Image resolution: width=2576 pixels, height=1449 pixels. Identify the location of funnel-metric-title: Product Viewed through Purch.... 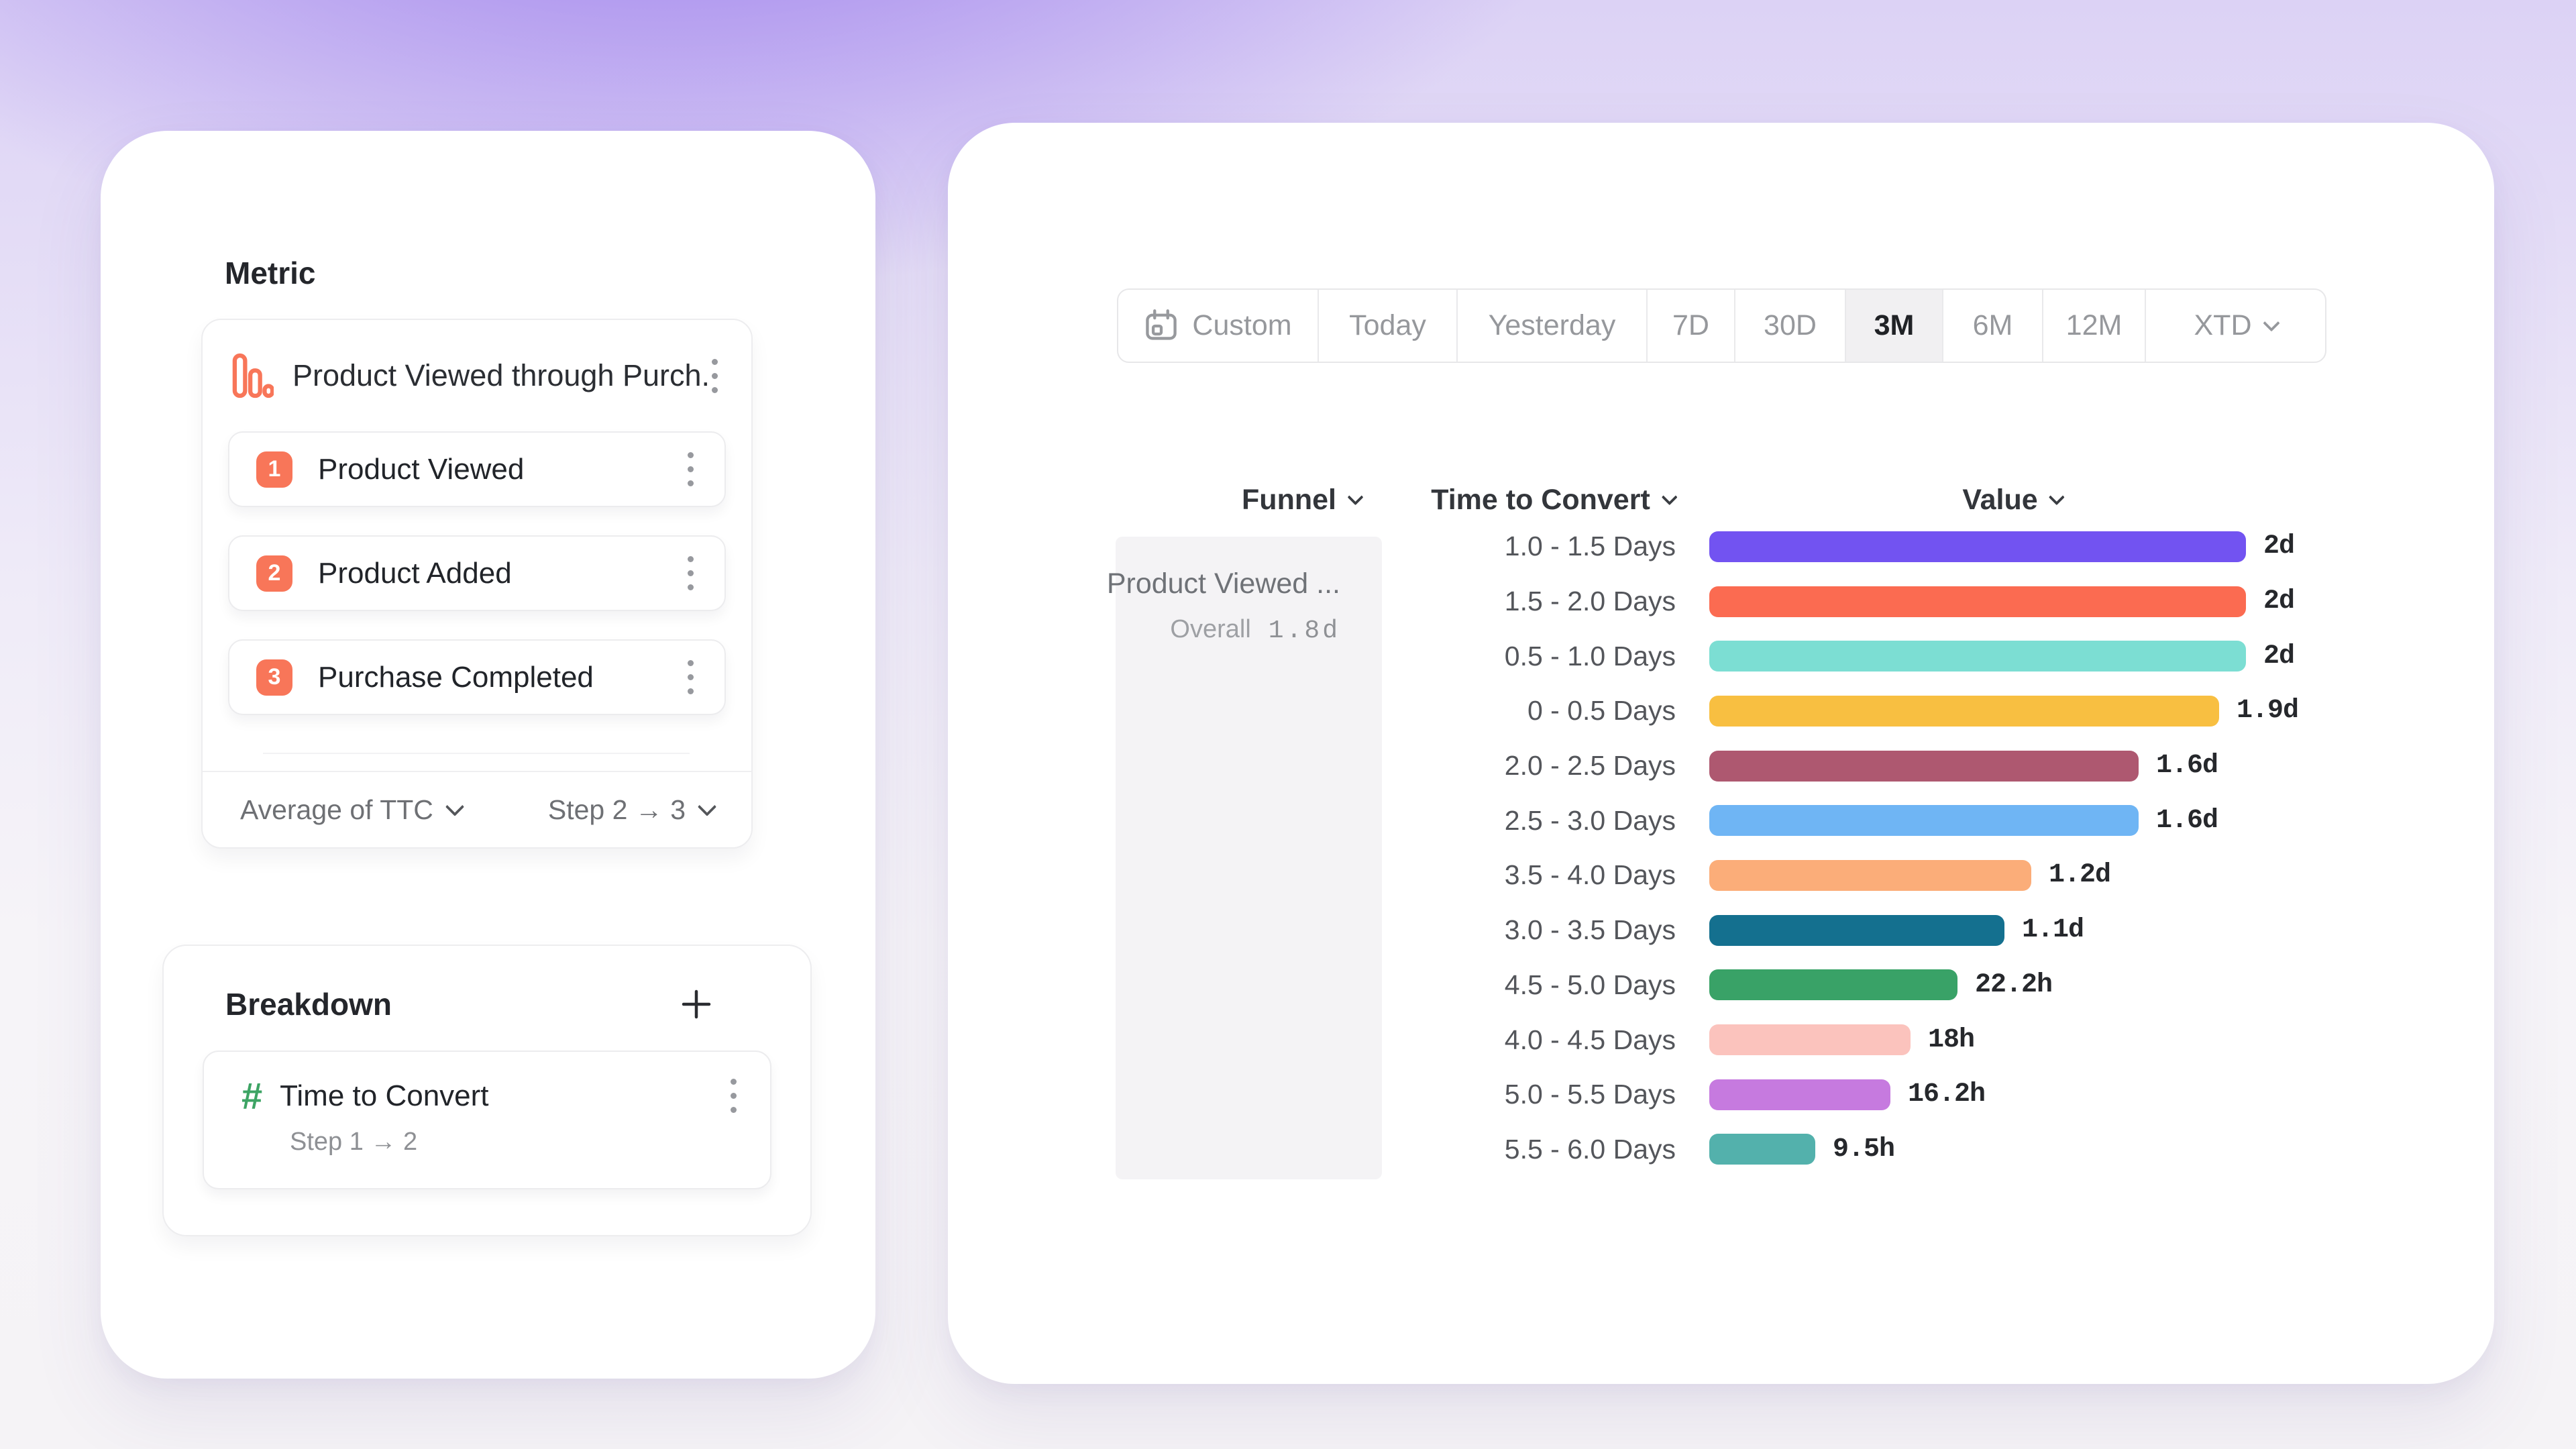
(500, 375).